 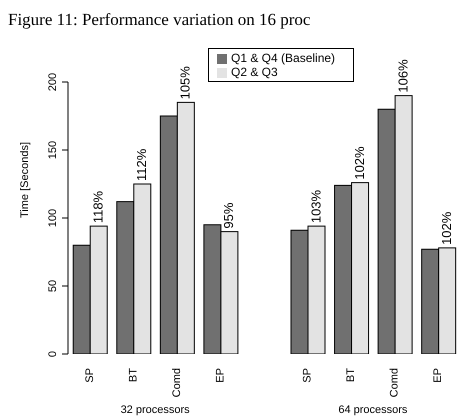 What do you see at coordinates (185, 83) in the screenshot?
I see `annotation: 105%` at bounding box center [185, 83].